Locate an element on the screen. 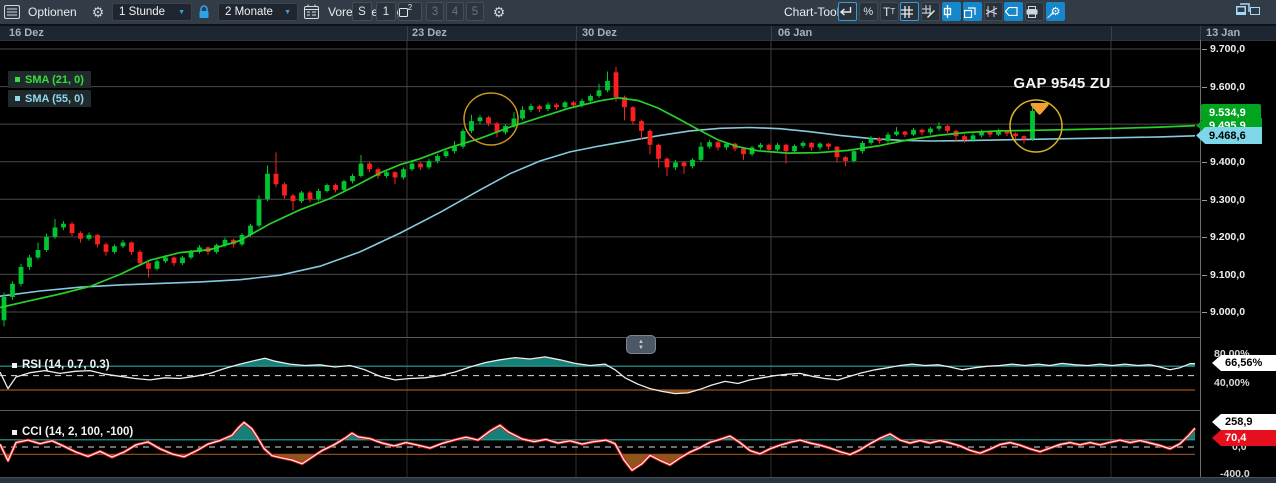 The width and height of the screenshot is (1276, 483). percent-icon: % is located at coordinates (868, 11).